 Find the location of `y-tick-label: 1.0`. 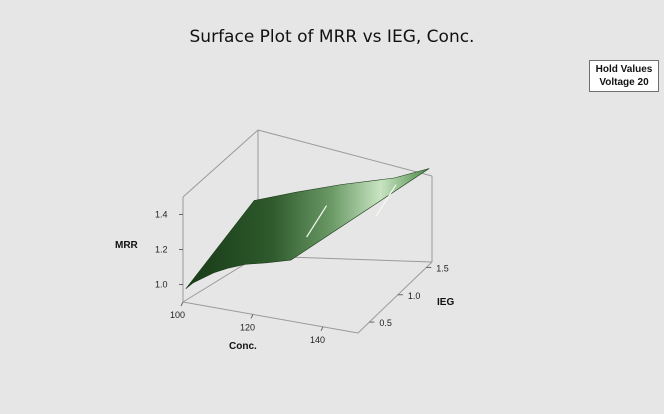

y-tick-label: 1.0 is located at coordinates (414, 296).